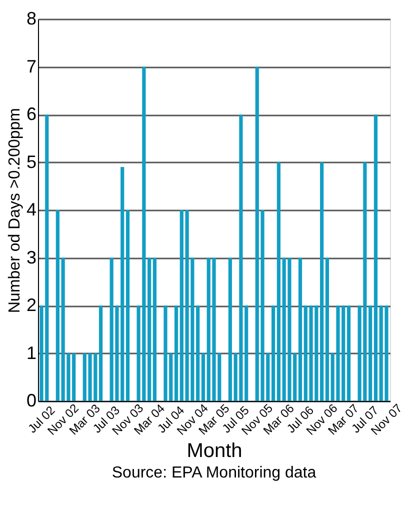  Describe the element at coordinates (31, 400) in the screenshot. I see `y-tick-label: 0` at that location.